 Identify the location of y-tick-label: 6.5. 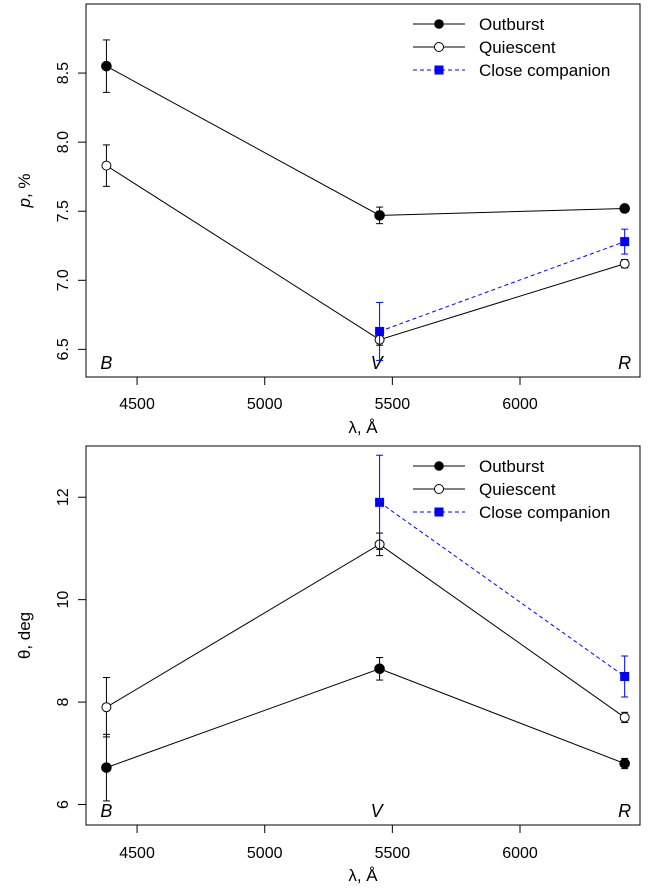
(63, 349).